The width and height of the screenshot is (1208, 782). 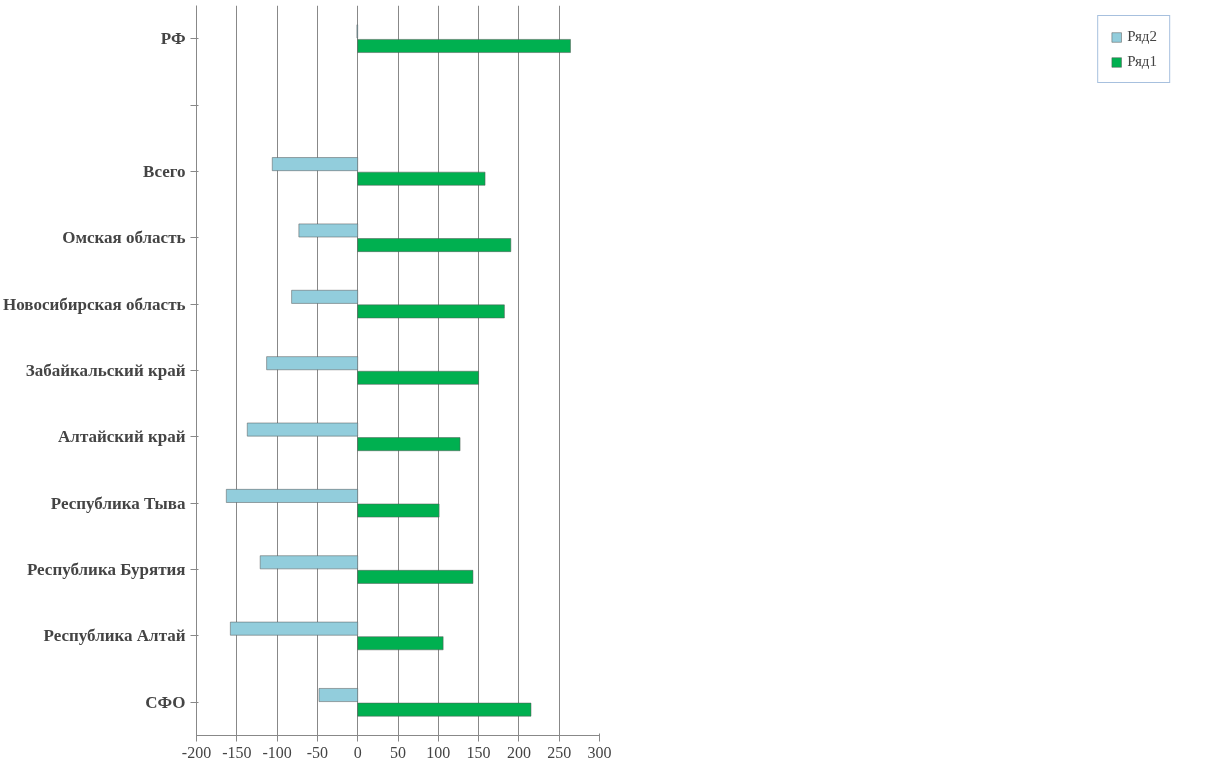 I want to click on y-tick-label: Республика Алтай, so click(x=114, y=636).